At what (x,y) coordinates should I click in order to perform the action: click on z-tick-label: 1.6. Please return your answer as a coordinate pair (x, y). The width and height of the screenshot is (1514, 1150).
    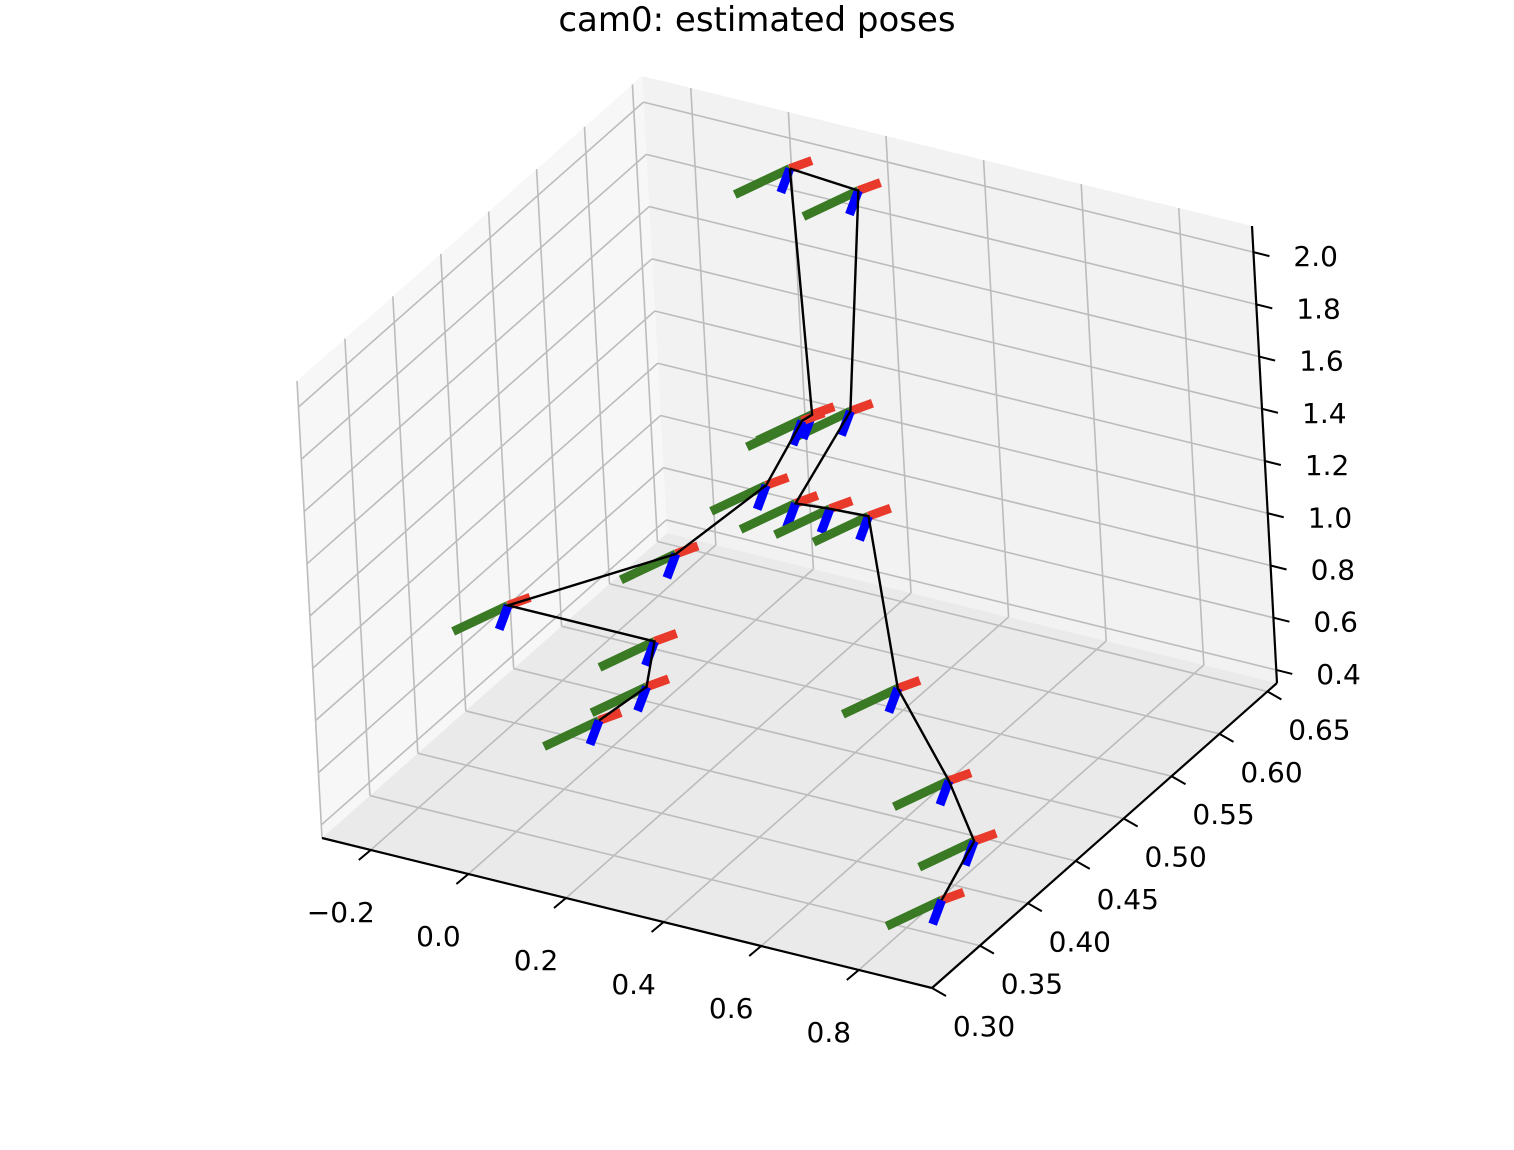
    Looking at the image, I should click on (1321, 361).